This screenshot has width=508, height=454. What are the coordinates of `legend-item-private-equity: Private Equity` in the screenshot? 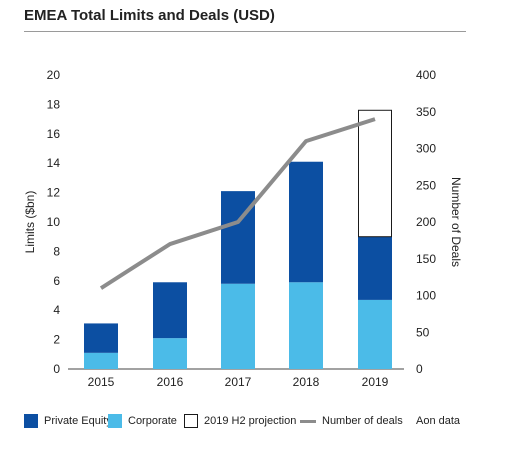 It's located at (68, 421).